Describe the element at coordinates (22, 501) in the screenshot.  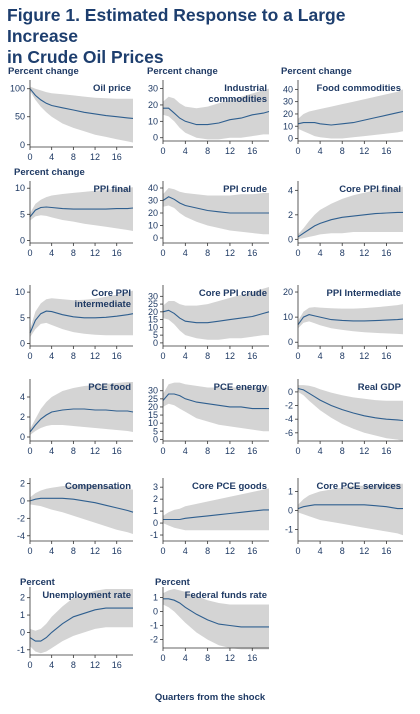
I see `y-tick-label-compensation: 0` at that location.